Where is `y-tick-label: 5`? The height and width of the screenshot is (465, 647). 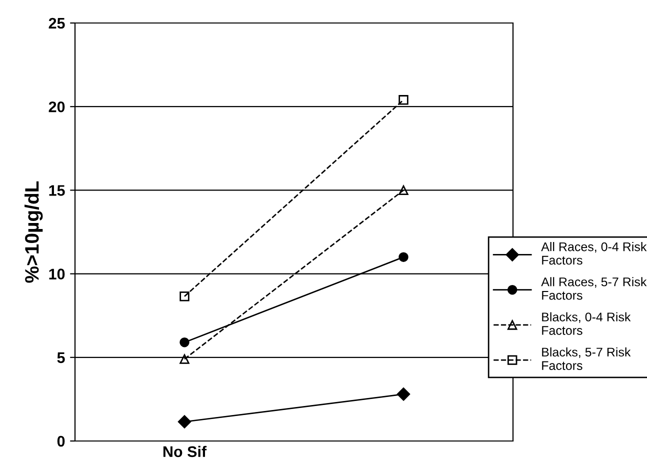
y-tick-label: 5 is located at coordinates (61, 358).